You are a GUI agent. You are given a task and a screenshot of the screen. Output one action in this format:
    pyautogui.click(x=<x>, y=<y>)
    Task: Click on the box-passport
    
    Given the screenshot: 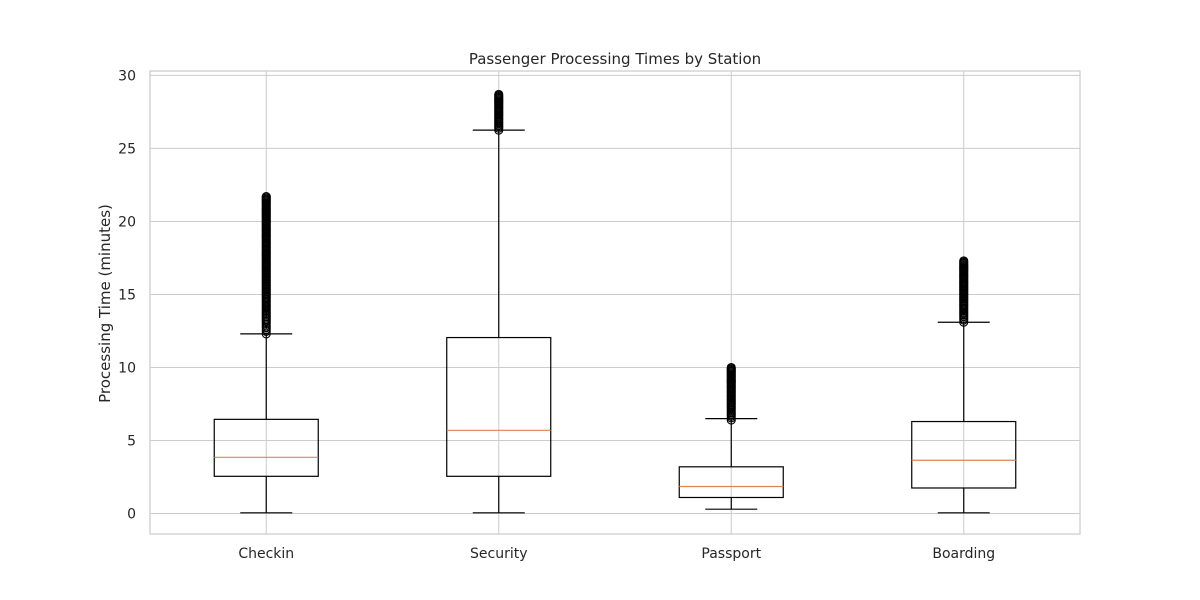 What is the action you would take?
    pyautogui.click(x=731, y=436)
    